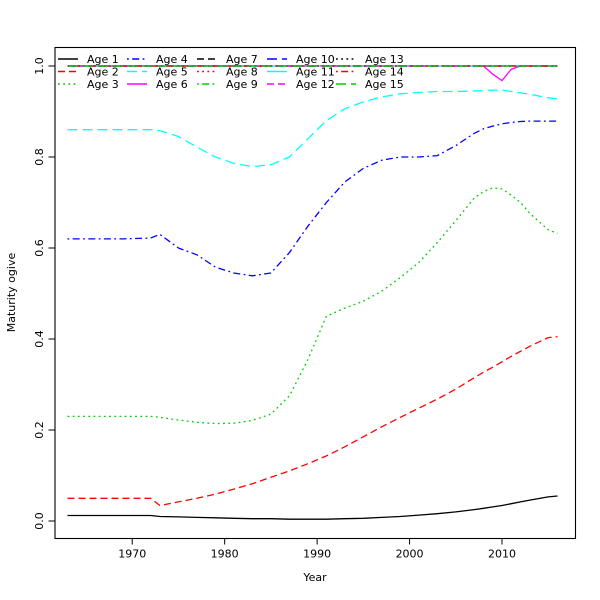  I want to click on y-tick-label: 0.2, so click(39, 430).